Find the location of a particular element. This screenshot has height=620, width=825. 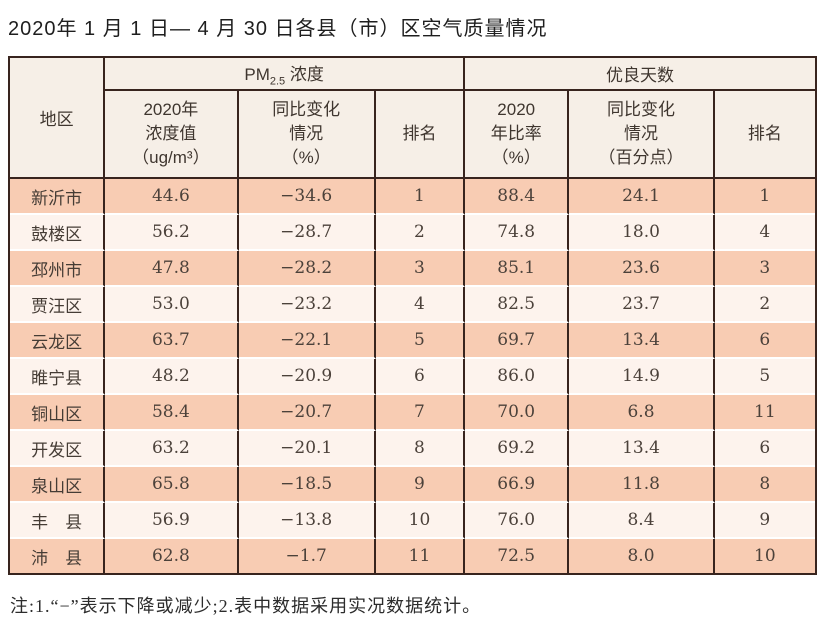

days-rate-cell: 69.7 is located at coordinates (517, 341).